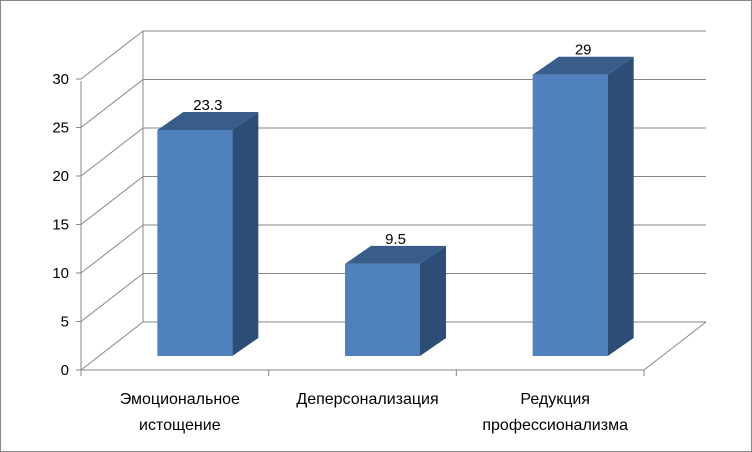 This screenshot has height=452, width=752. What do you see at coordinates (65, 322) in the screenshot?
I see `y-tick-label-5: 5` at bounding box center [65, 322].